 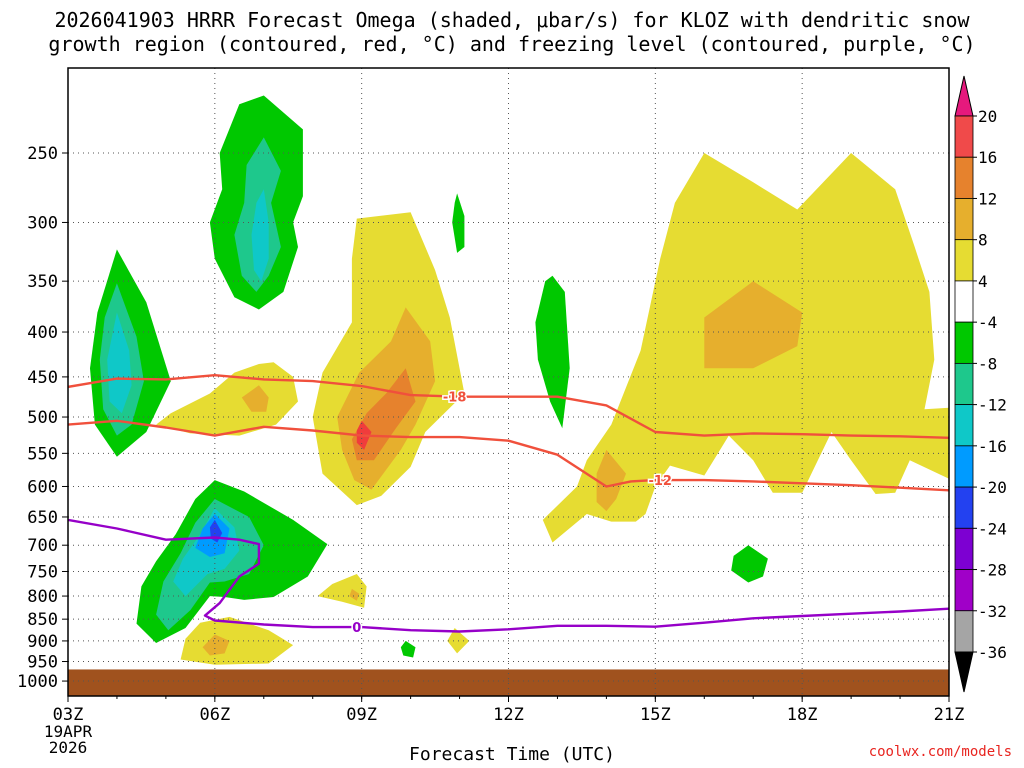 I want to click on colorbar-top-arrow, so click(x=964, y=96).